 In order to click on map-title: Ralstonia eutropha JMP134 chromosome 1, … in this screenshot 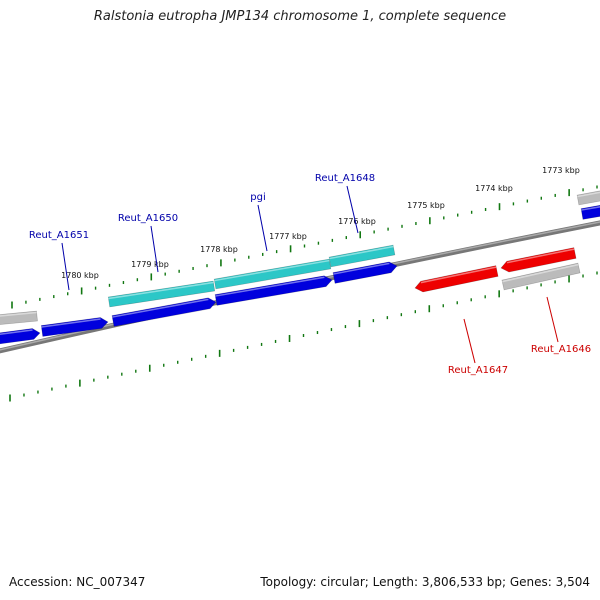, I will do `click(300, 16)`.